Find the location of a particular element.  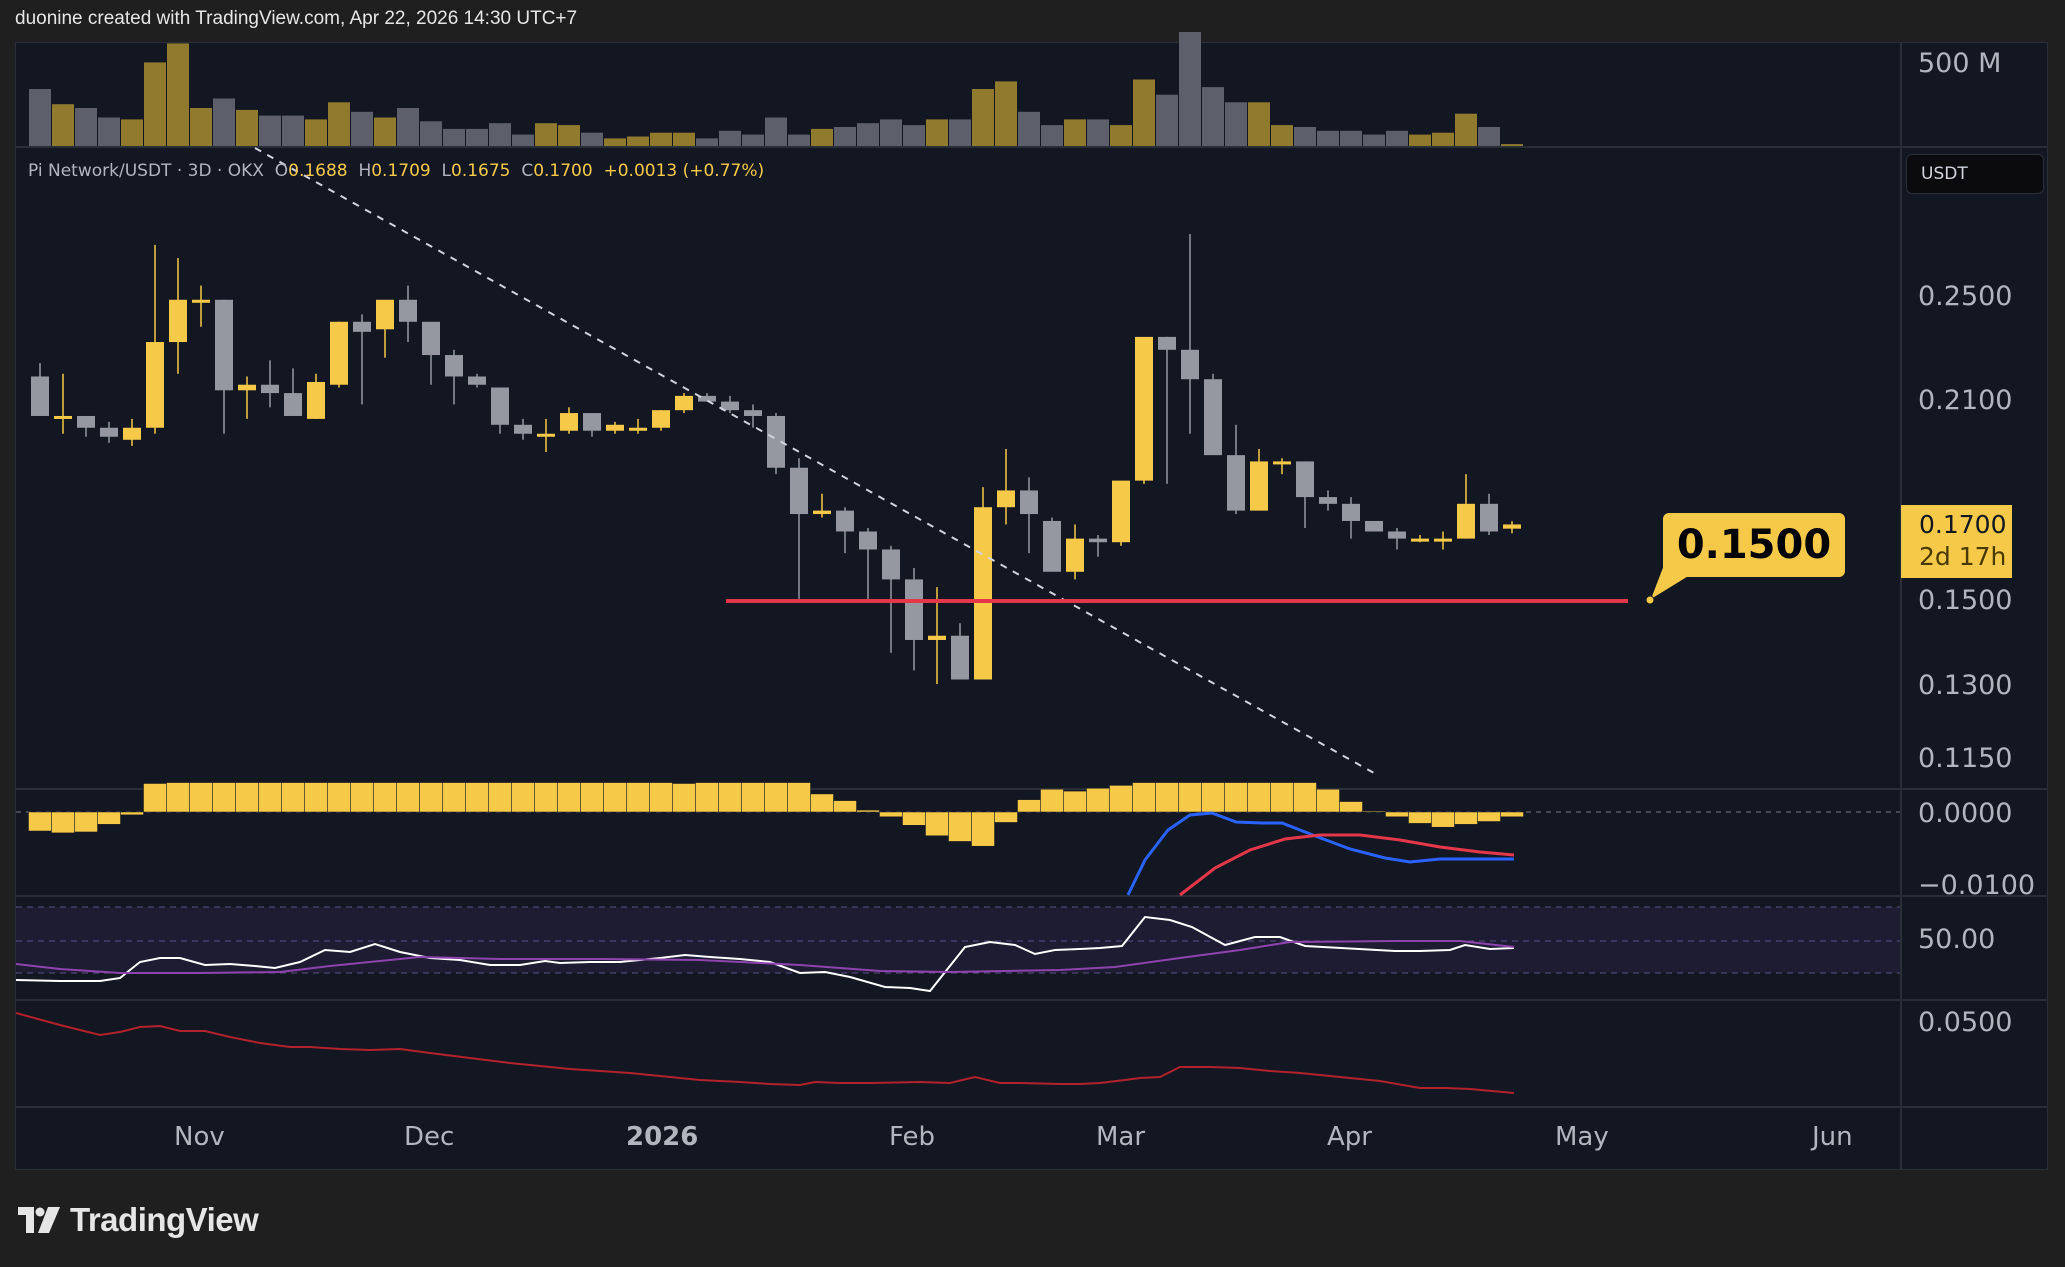

time-label: Apr is located at coordinates (1349, 1137).